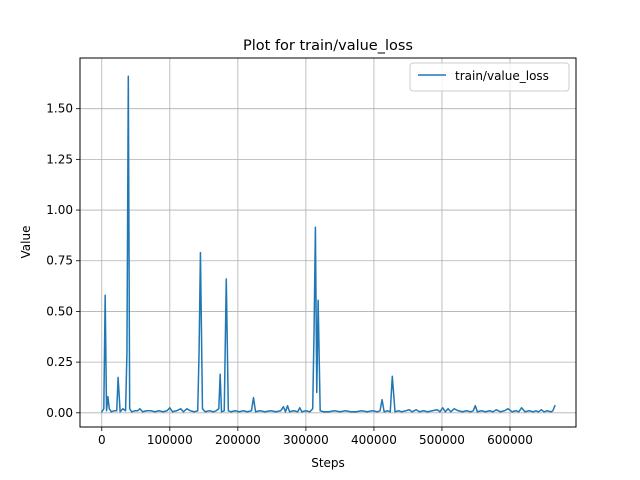 The height and width of the screenshot is (480, 640). I want to click on y-axis-ticks: 0.00 0.25 0.50 0.75 1.00 1.25 1.50, so click(63, 261).